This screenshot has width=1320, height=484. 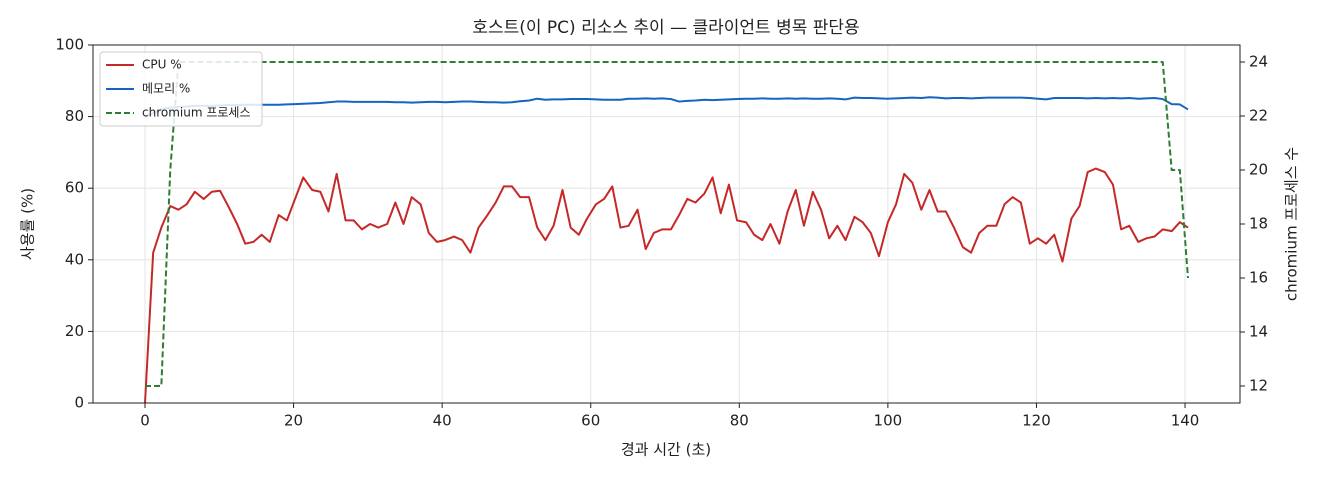 I want to click on chart-title: 호스트(이 PC) 리소스 추이 — 클라이언트 병목 판단용, so click(x=665, y=28).